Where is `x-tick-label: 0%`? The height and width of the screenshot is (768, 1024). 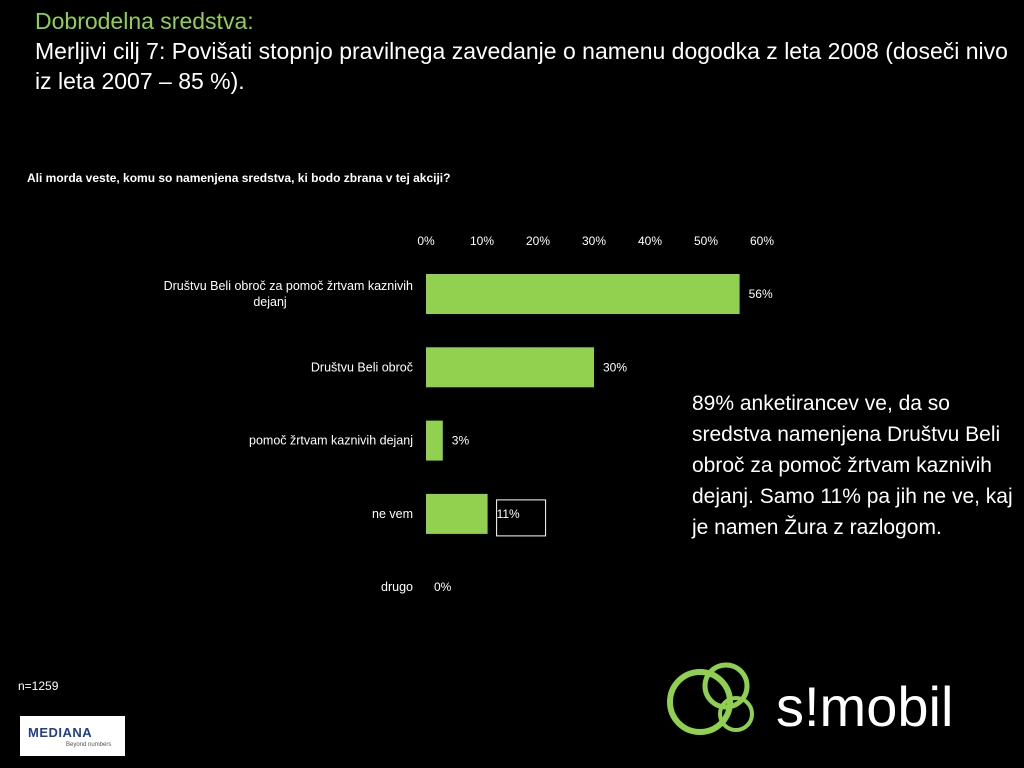 x-tick-label: 0% is located at coordinates (426, 241).